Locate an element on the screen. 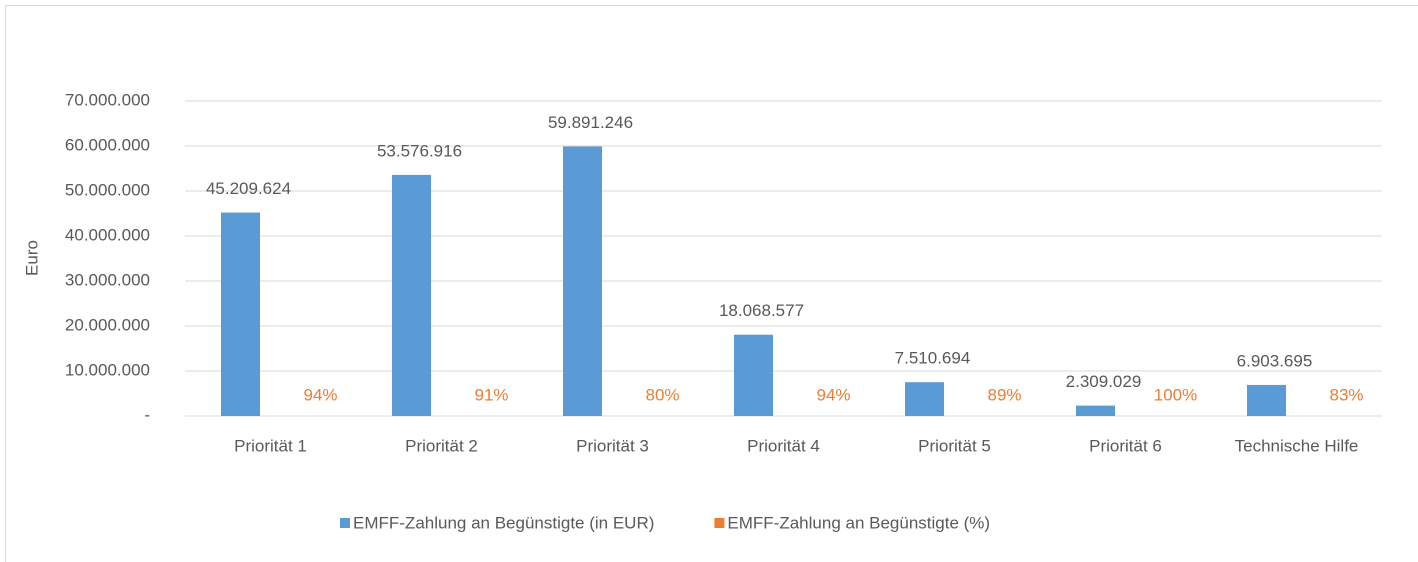  legend-label: EMFF-Zahlung an Begünstigte (%) is located at coordinates (858, 522).